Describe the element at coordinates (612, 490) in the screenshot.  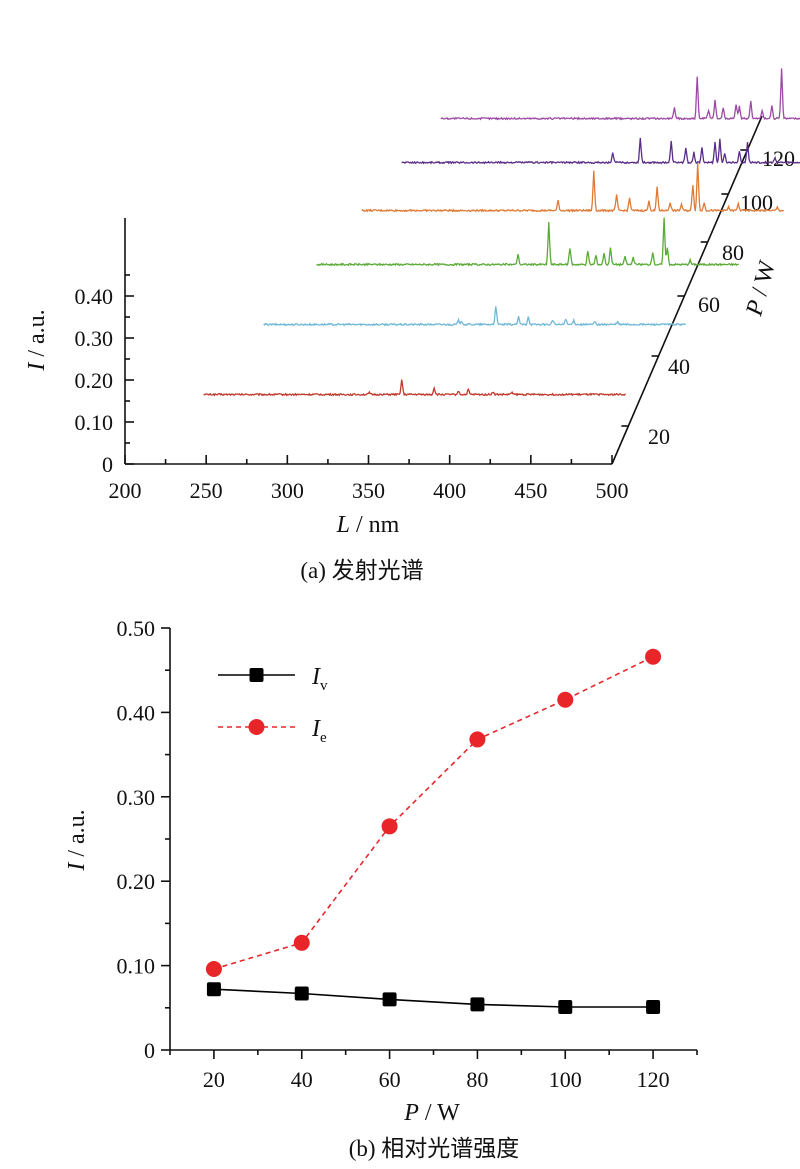
I see `x-tick-label: 500` at that location.